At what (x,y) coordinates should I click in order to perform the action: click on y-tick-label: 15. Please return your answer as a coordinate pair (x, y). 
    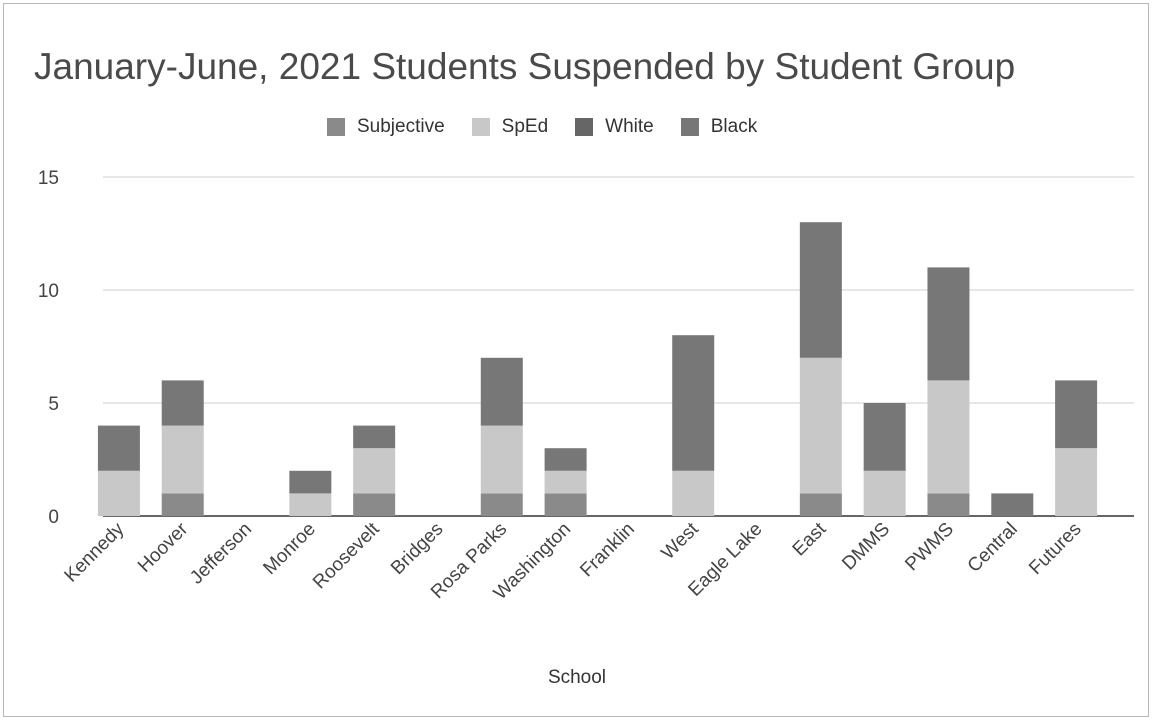
    Looking at the image, I should click on (48, 178).